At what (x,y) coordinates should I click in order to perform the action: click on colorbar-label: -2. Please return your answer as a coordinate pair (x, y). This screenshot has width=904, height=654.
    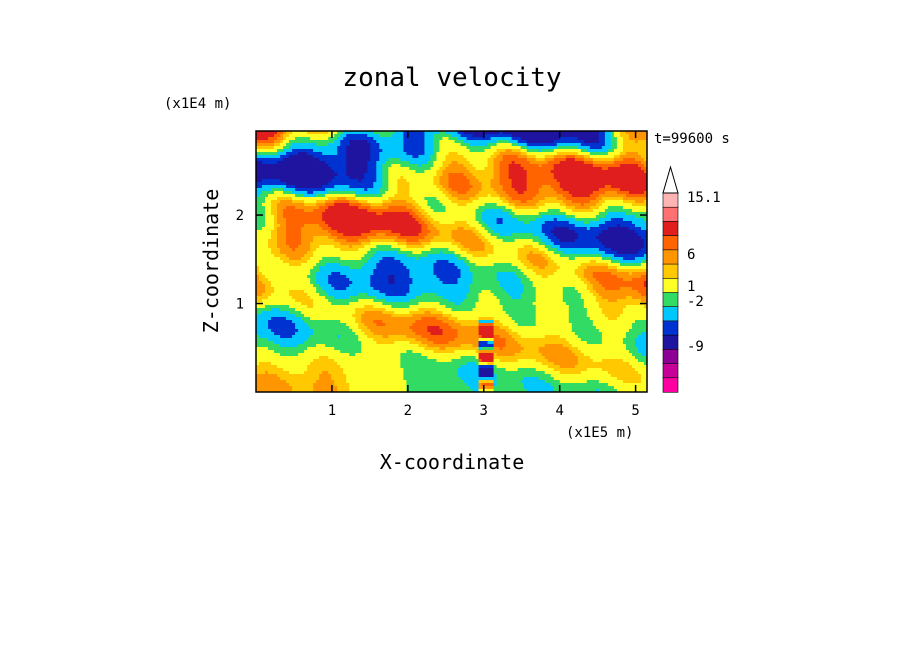
    Looking at the image, I should click on (695, 302).